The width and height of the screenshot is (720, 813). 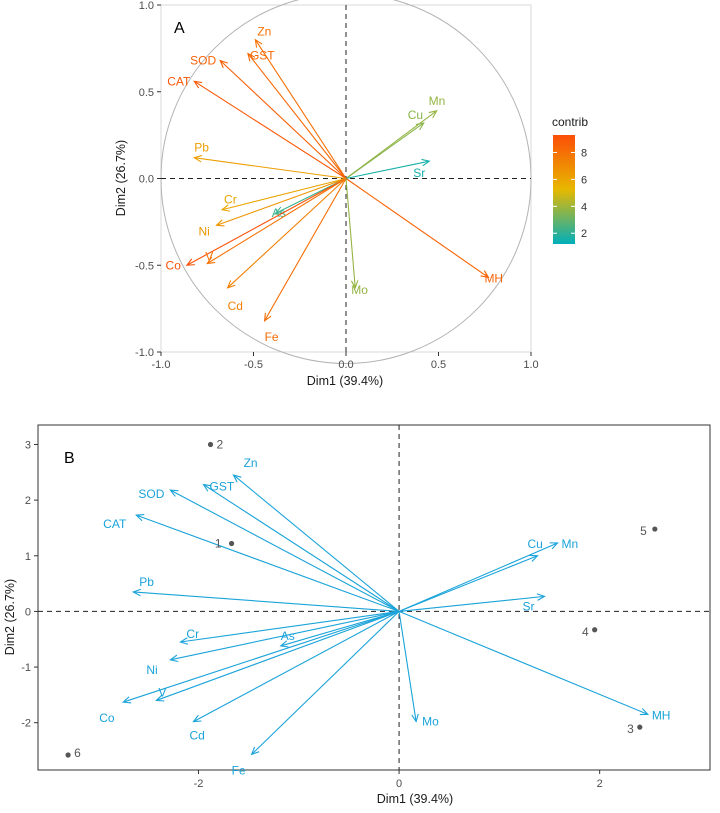 What do you see at coordinates (174, 493) in the screenshot?
I see `arrowhead-sod` at bounding box center [174, 493].